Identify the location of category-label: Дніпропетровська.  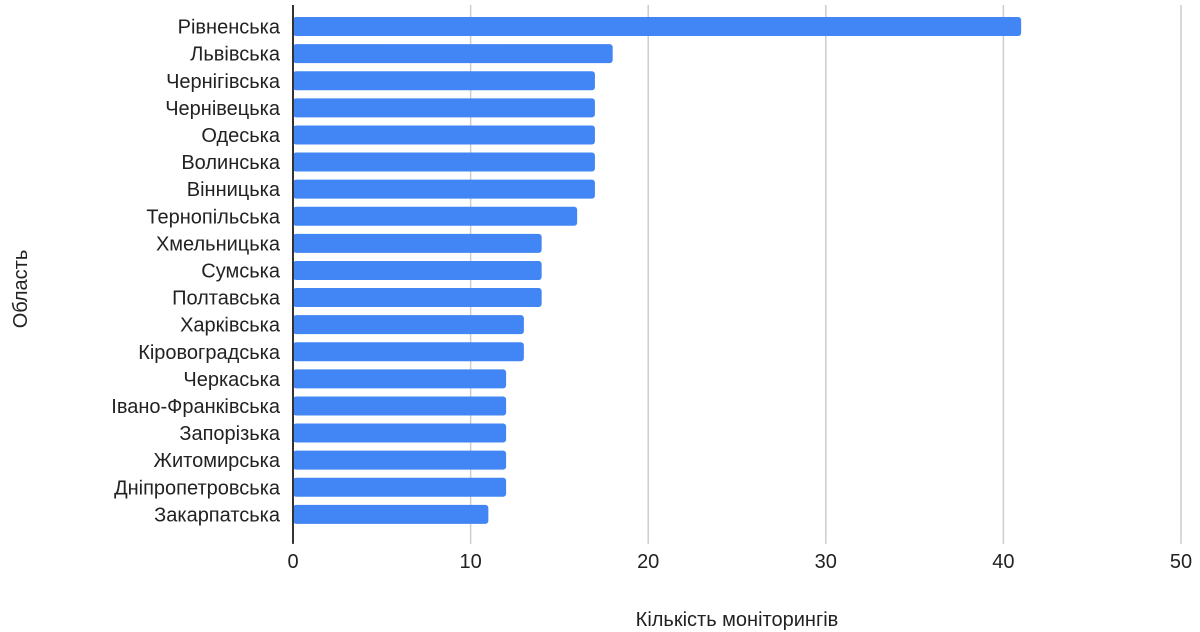
(197, 488).